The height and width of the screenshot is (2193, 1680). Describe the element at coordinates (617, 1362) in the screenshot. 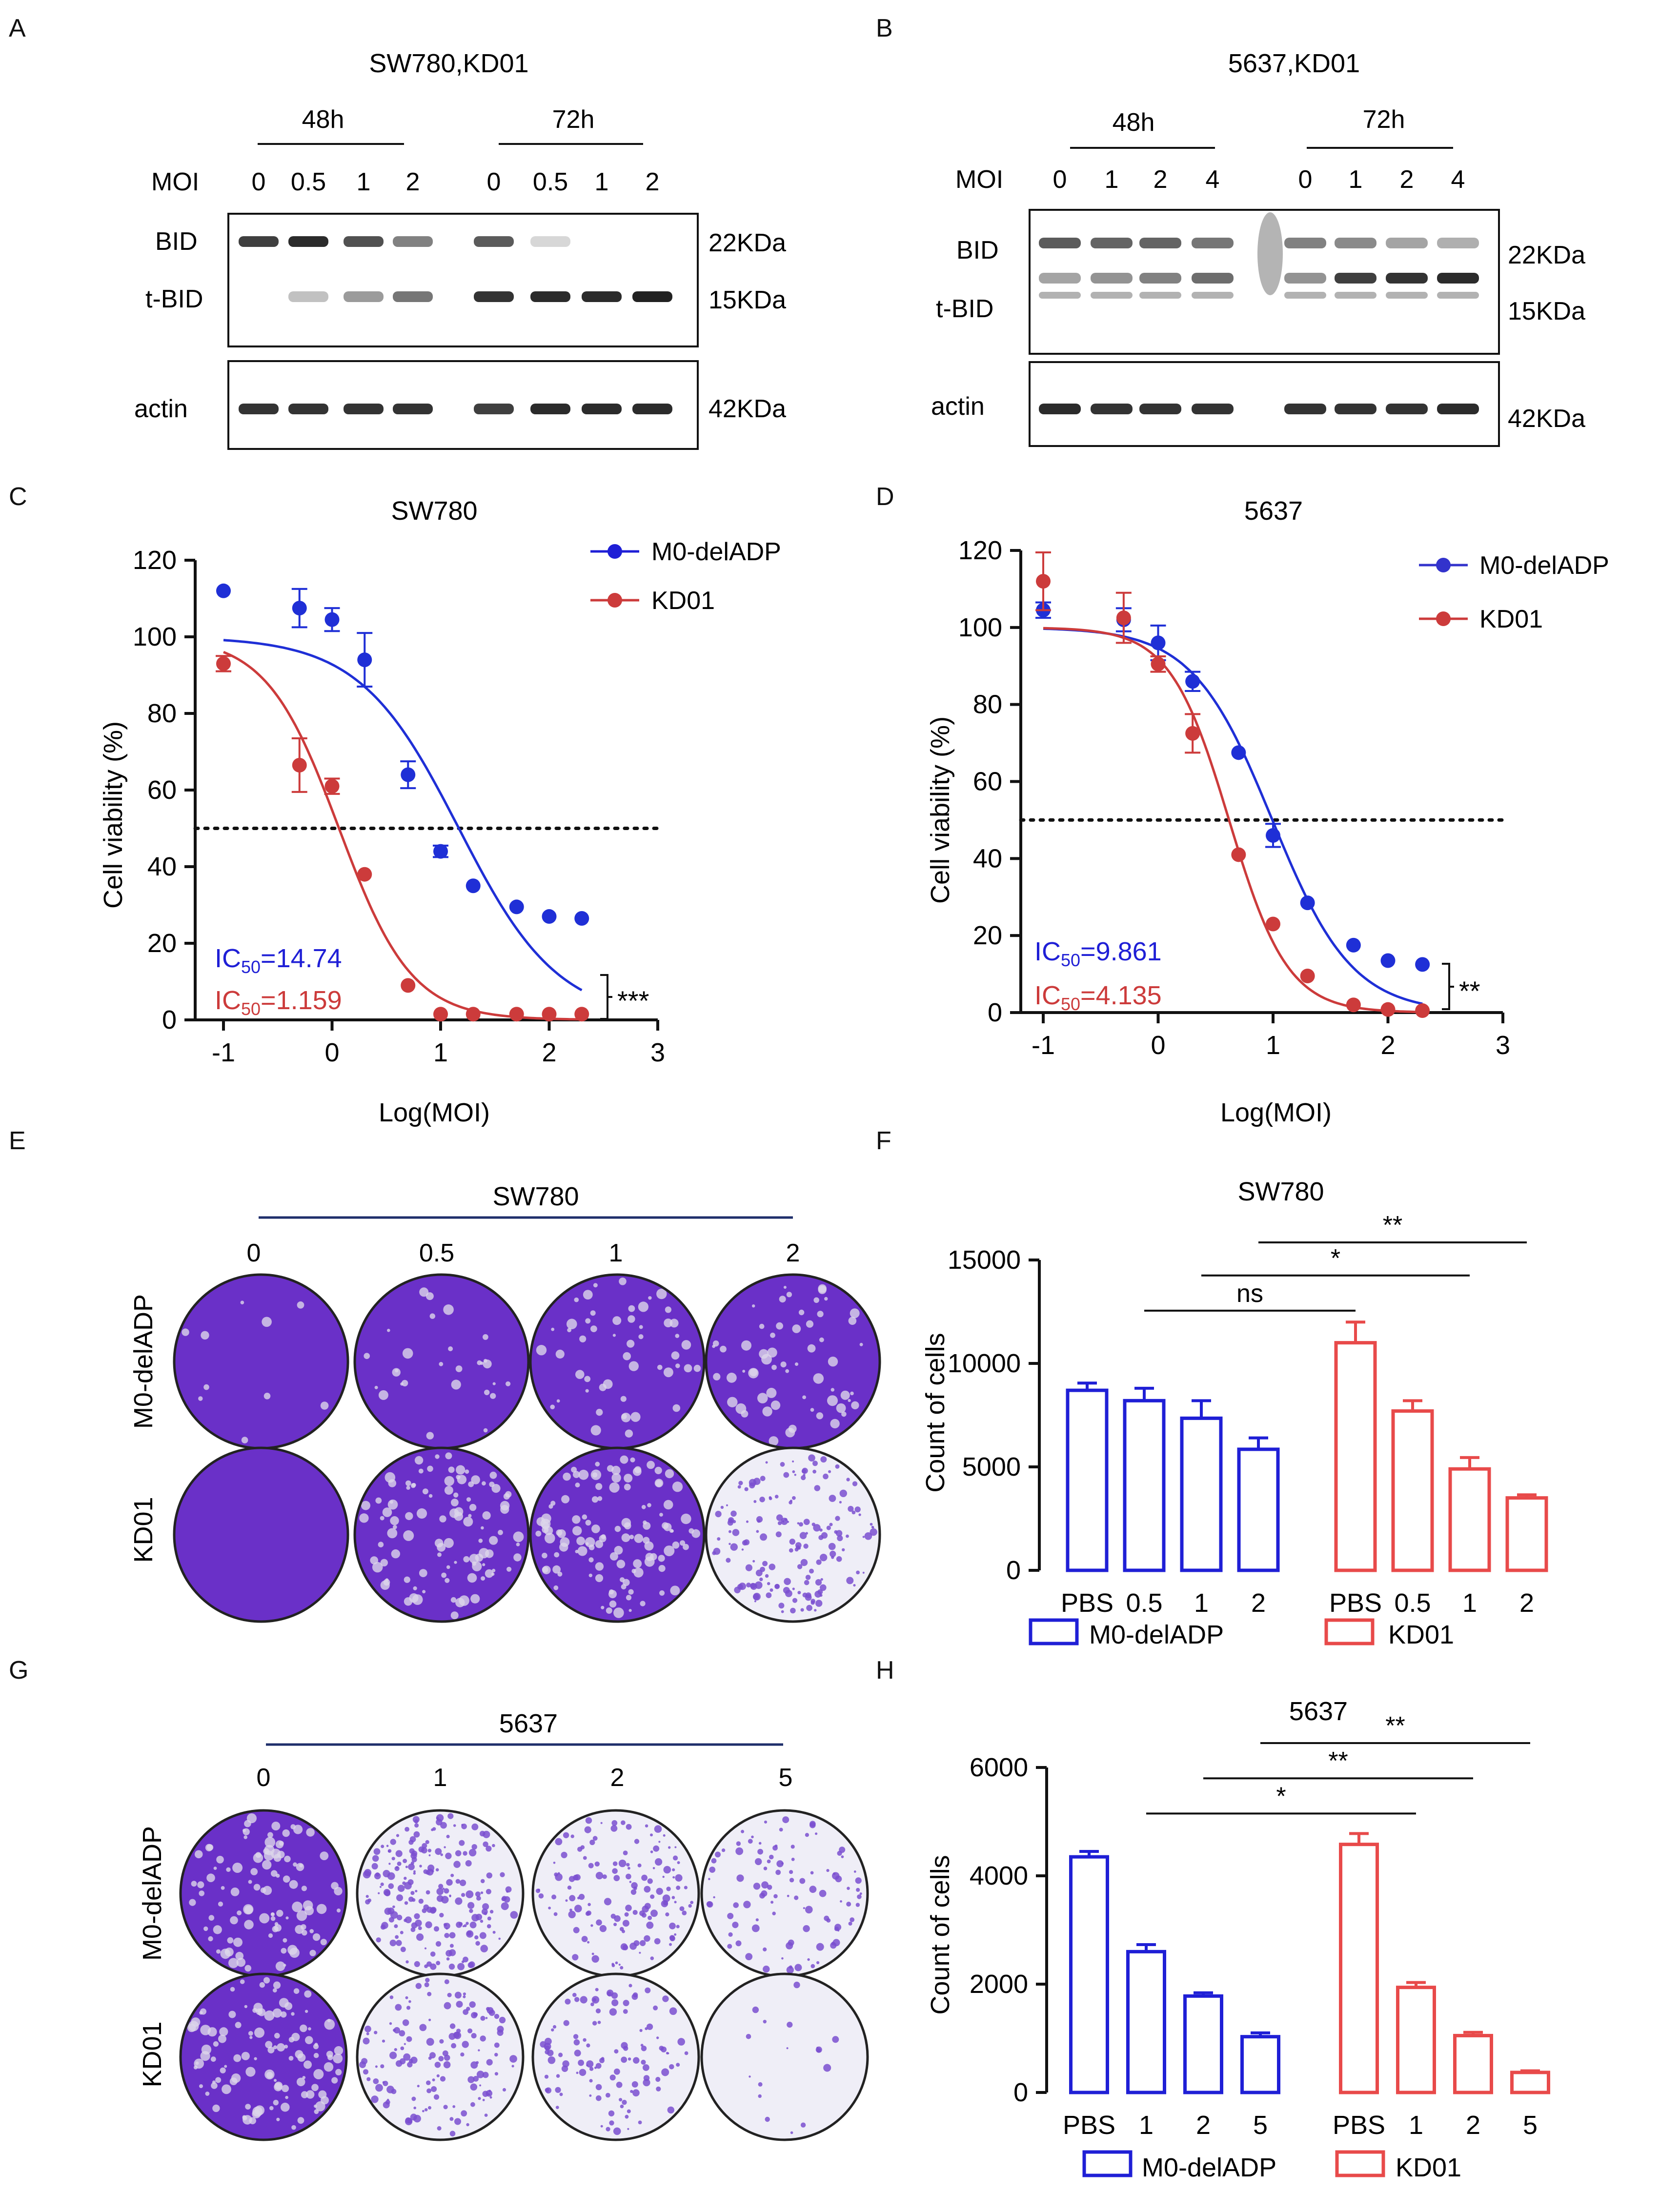

I see `well-background` at that location.